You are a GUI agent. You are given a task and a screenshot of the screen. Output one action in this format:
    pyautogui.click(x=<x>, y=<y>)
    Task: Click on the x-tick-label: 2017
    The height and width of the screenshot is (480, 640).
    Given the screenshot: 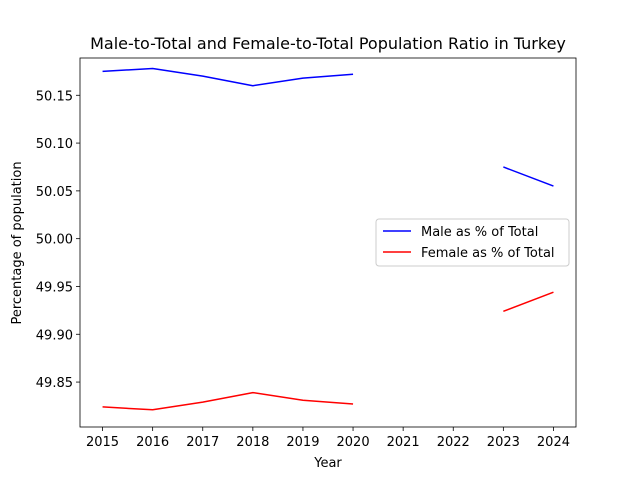 What is the action you would take?
    pyautogui.click(x=202, y=442)
    